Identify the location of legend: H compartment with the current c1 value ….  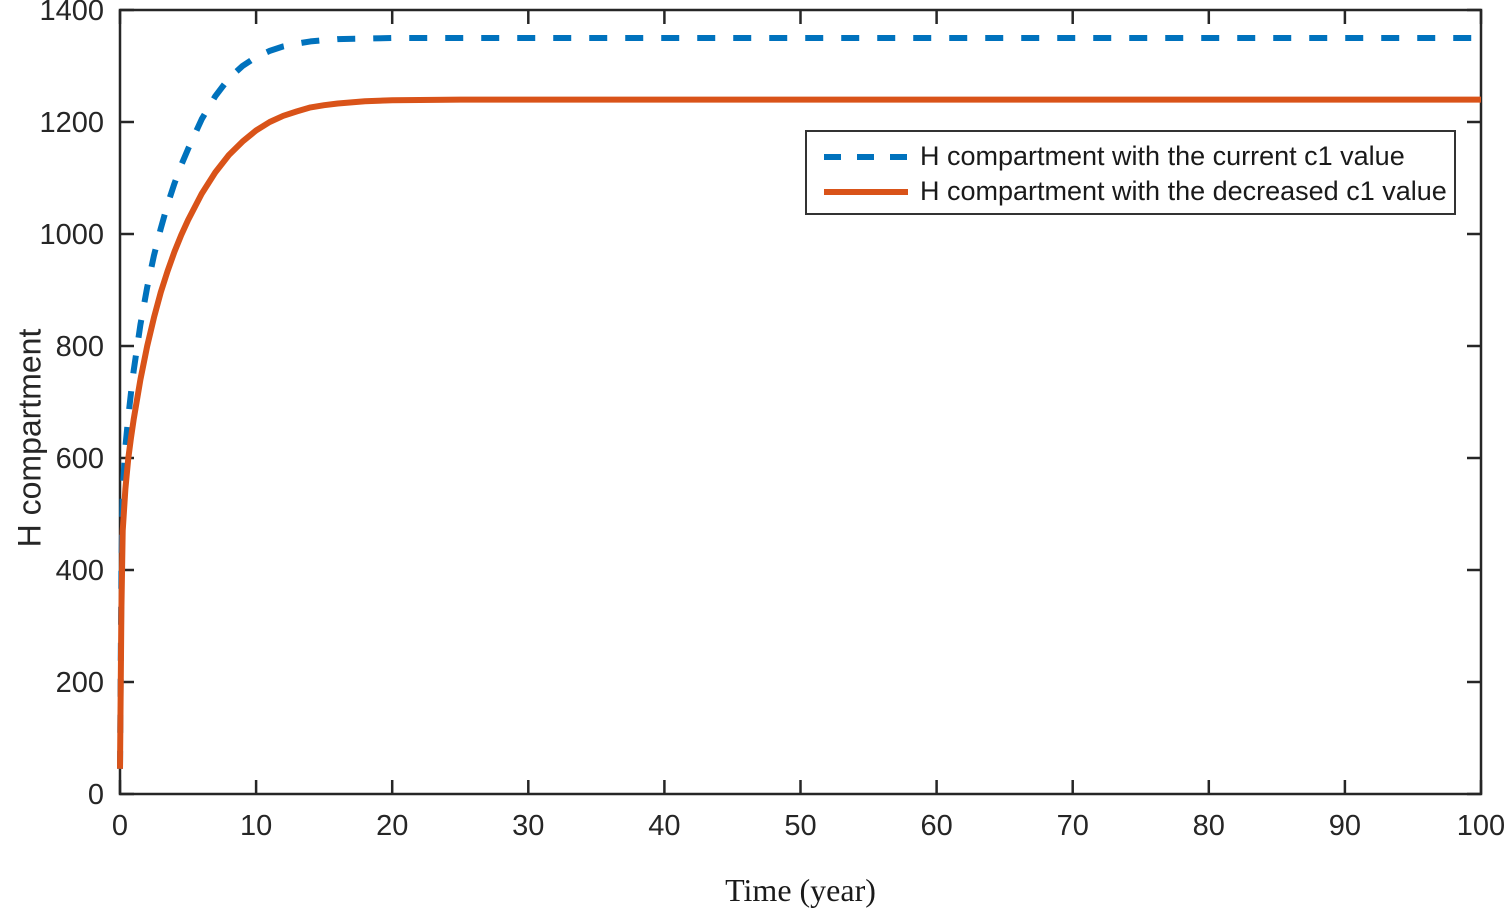
(1130, 172).